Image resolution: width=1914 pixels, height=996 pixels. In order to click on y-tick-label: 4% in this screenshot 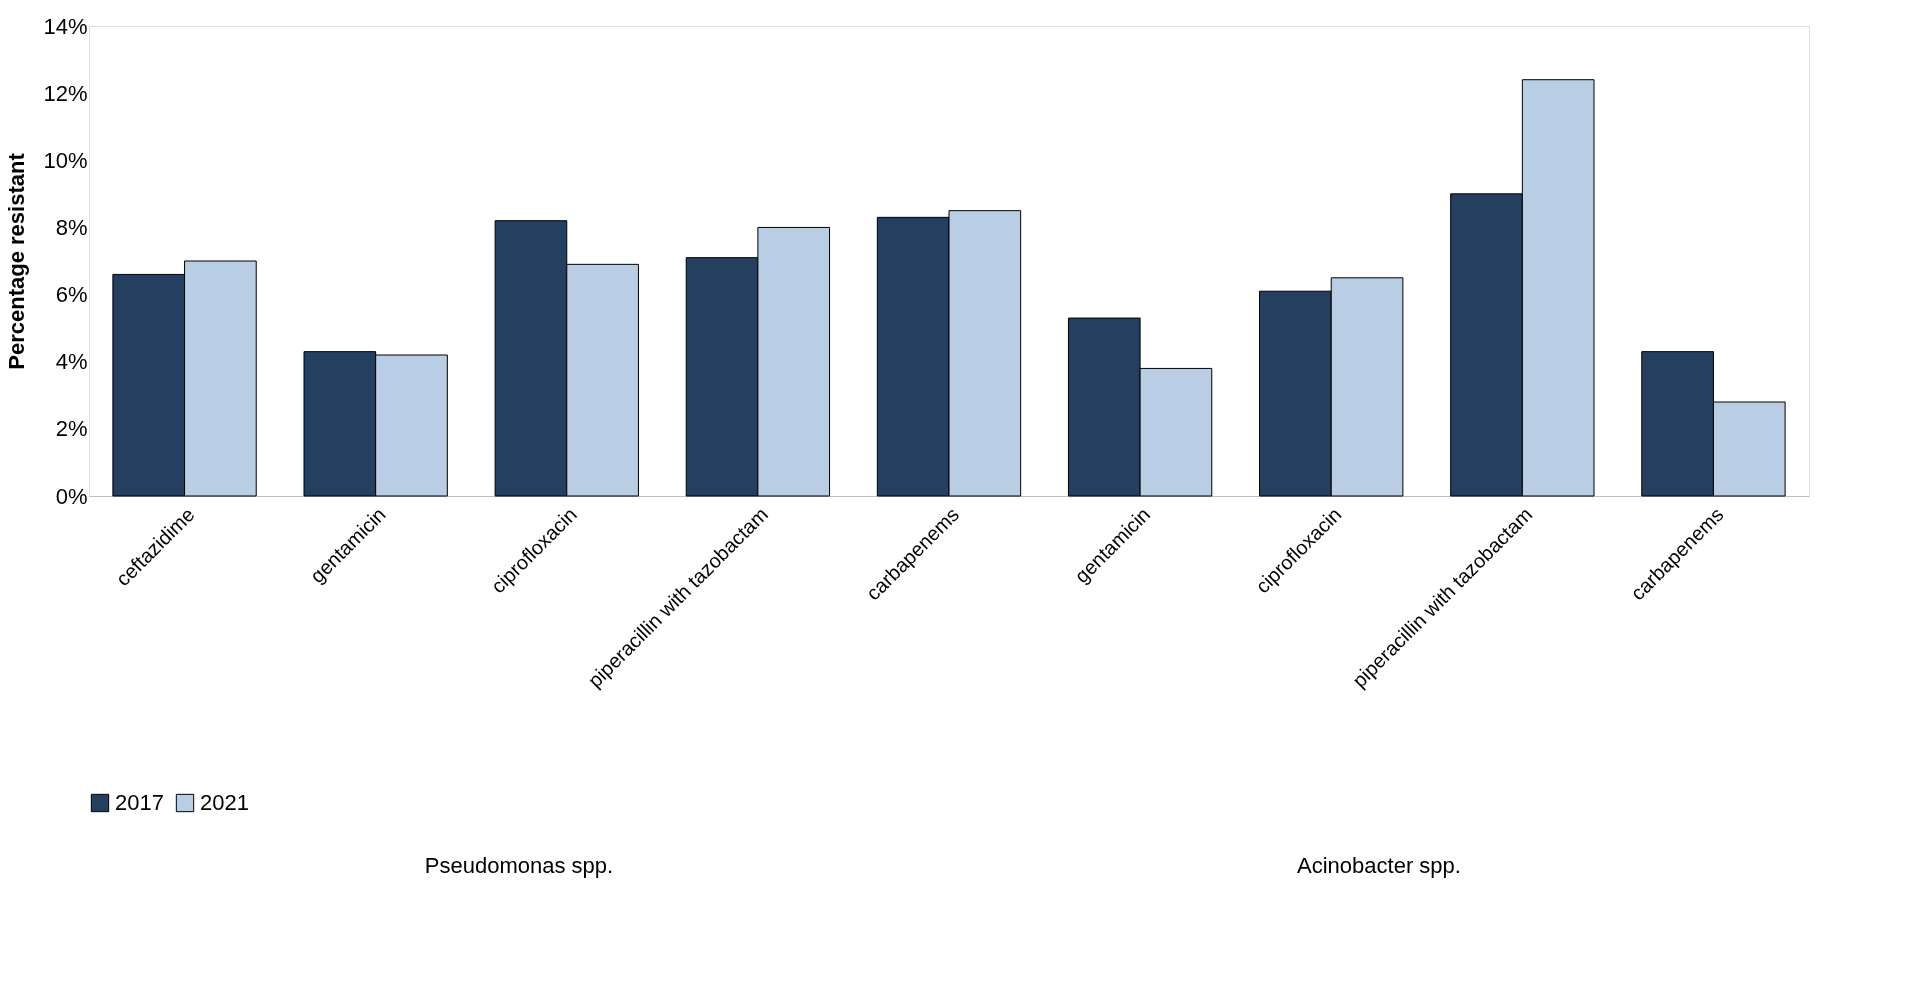, I will do `click(71, 362)`.